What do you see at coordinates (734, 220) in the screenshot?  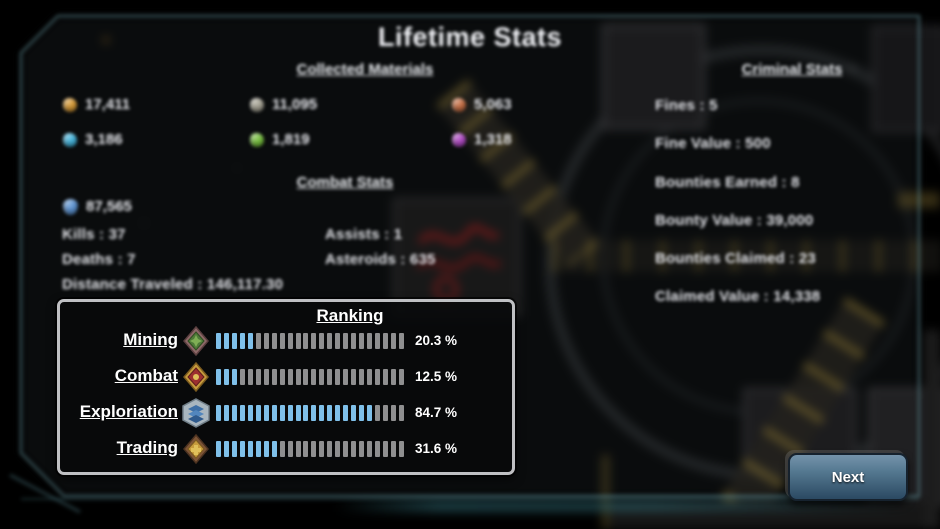 I see `bounty-value-stat: Bounty Value : 39,000` at bounding box center [734, 220].